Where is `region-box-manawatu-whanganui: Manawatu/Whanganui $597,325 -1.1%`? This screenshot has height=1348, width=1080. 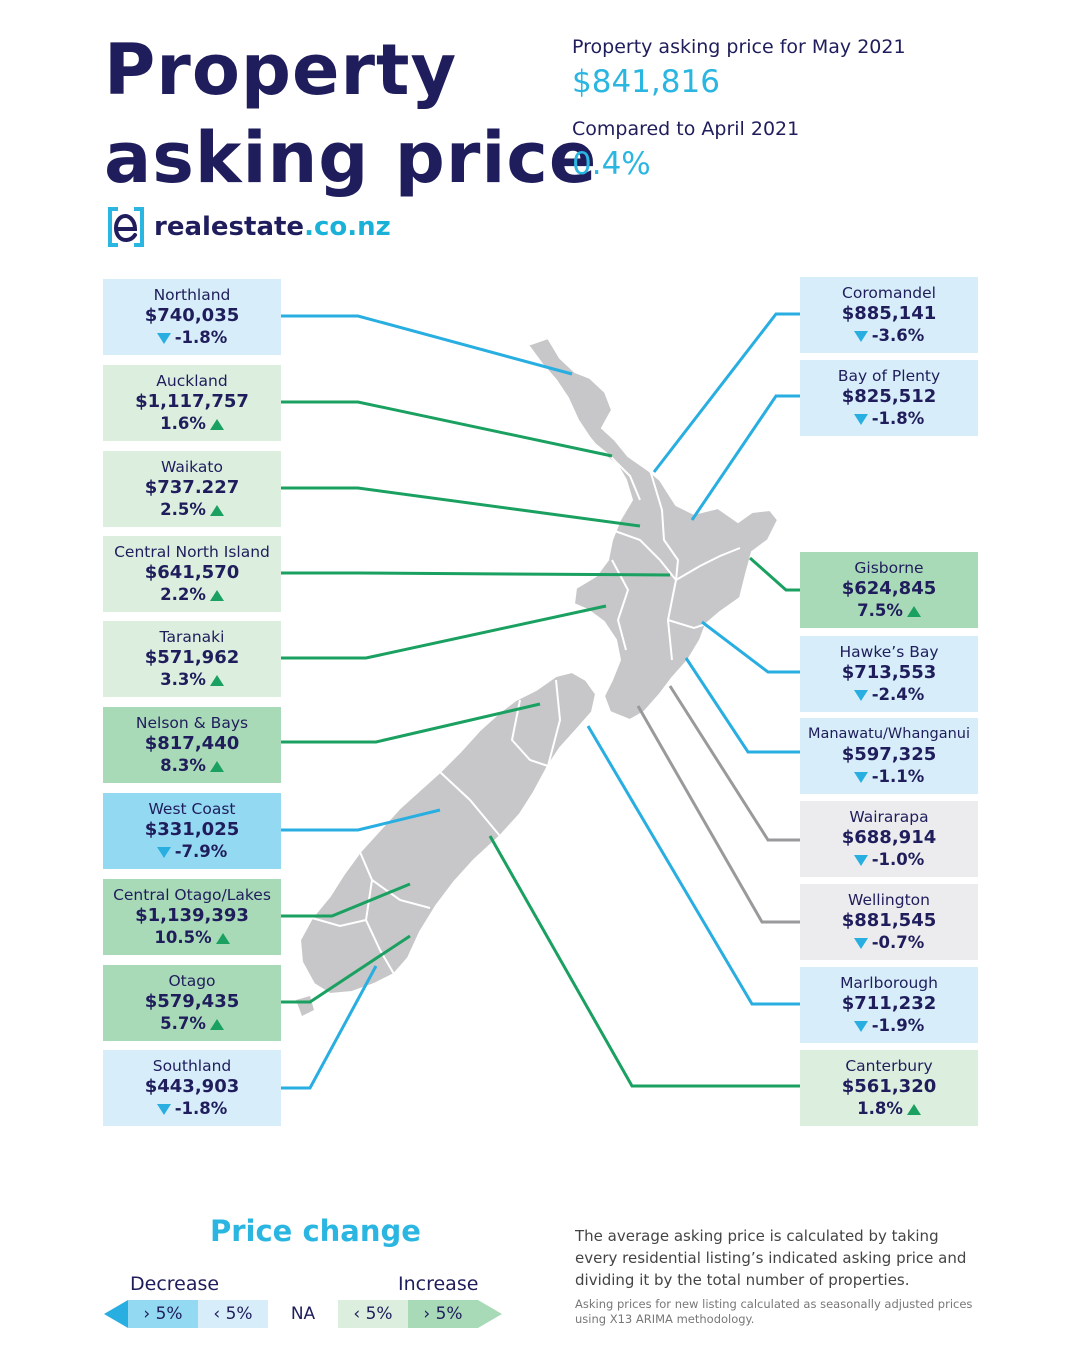 region-box-manawatu-whanganui: Manawatu/Whanganui $597,325 -1.1% is located at coordinates (889, 756).